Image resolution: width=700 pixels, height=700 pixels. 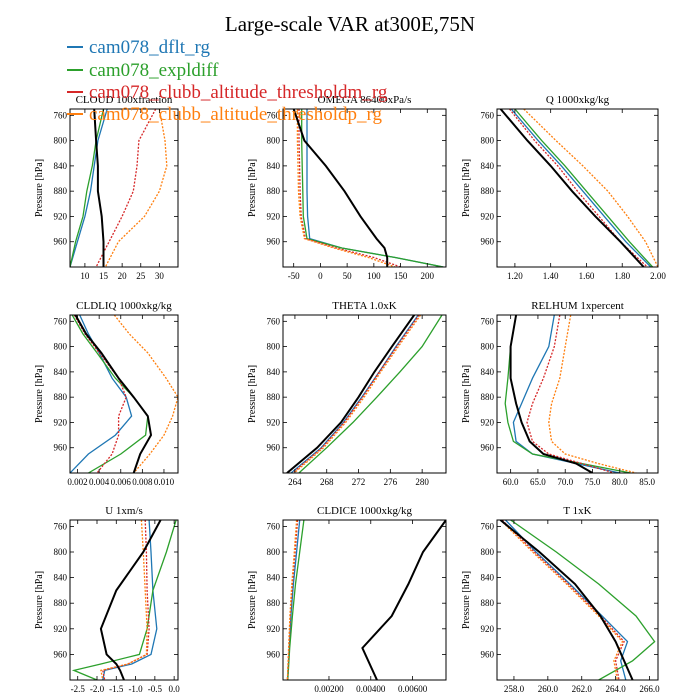 What do you see at coordinates (155, 689) in the screenshot?
I see `x-tick-label: -0.5` at bounding box center [155, 689].